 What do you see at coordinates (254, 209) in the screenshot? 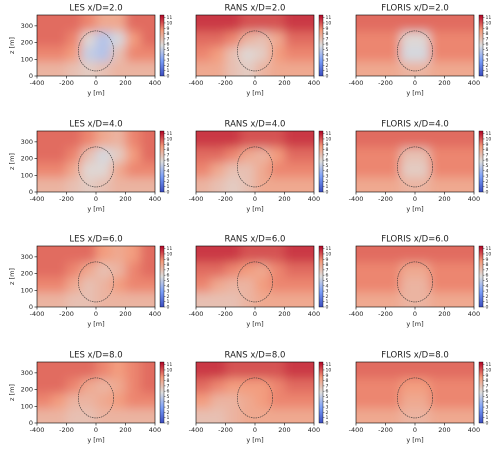
I see `x-axis-label: y [m]` at bounding box center [254, 209].